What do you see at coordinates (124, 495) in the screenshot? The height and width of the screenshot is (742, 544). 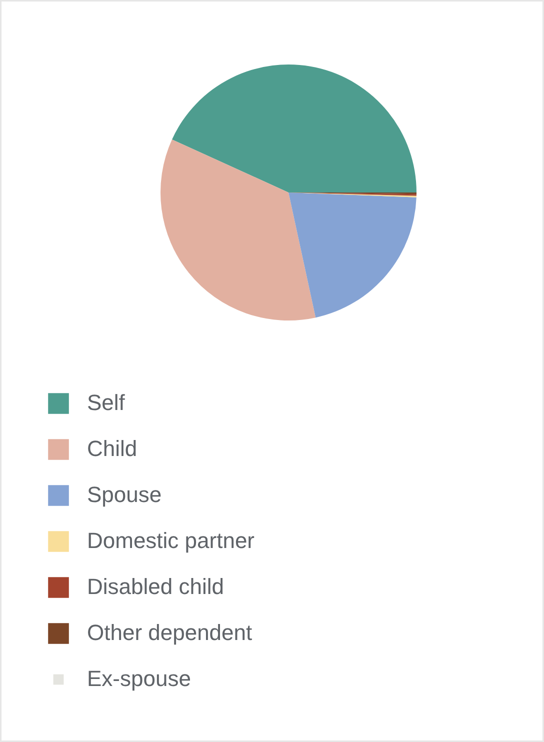 I see `legend-label: Spouse` at bounding box center [124, 495].